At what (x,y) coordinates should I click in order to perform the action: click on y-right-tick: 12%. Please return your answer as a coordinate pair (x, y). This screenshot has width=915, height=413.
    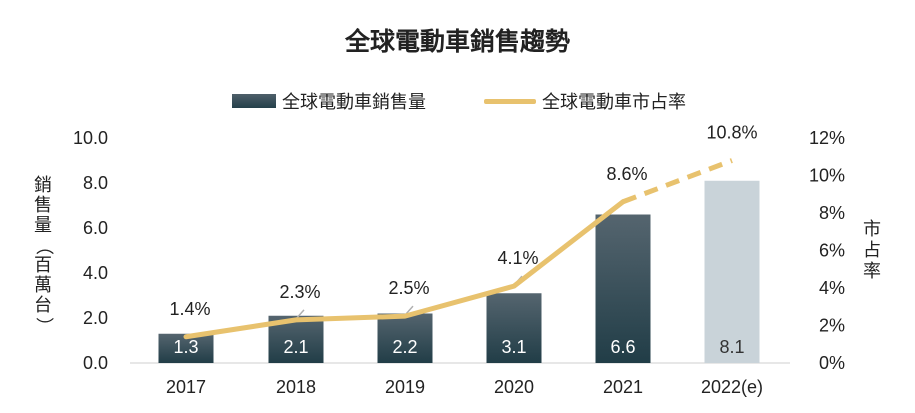
    Looking at the image, I should click on (827, 138).